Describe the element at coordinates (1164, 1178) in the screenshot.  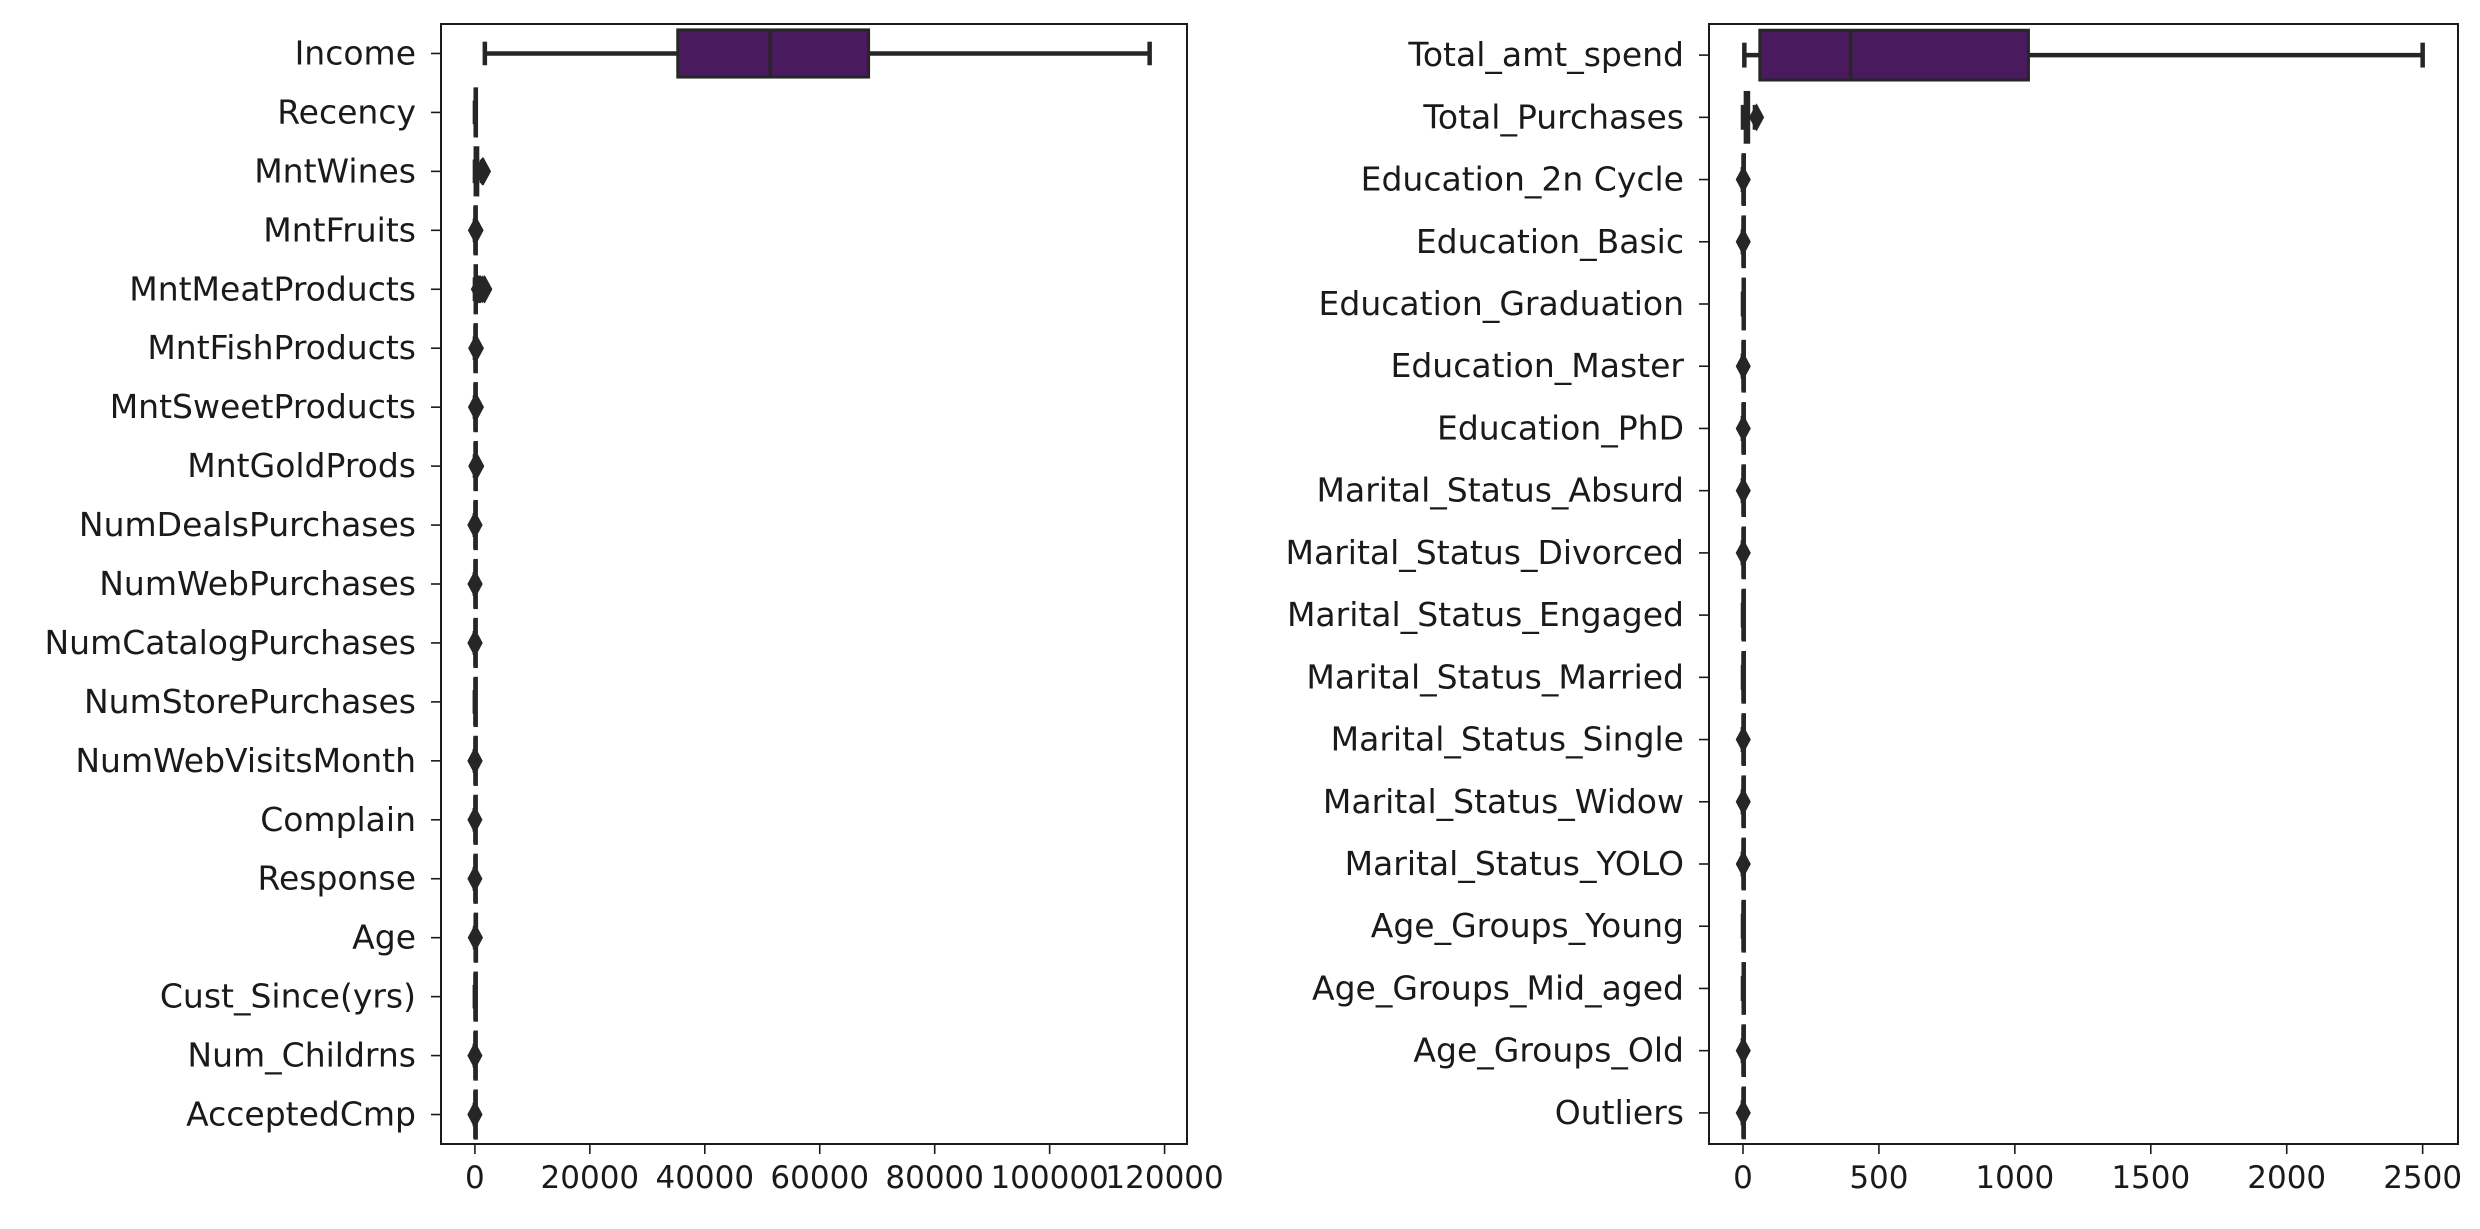
I see `x-tick-label: 120000` at that location.